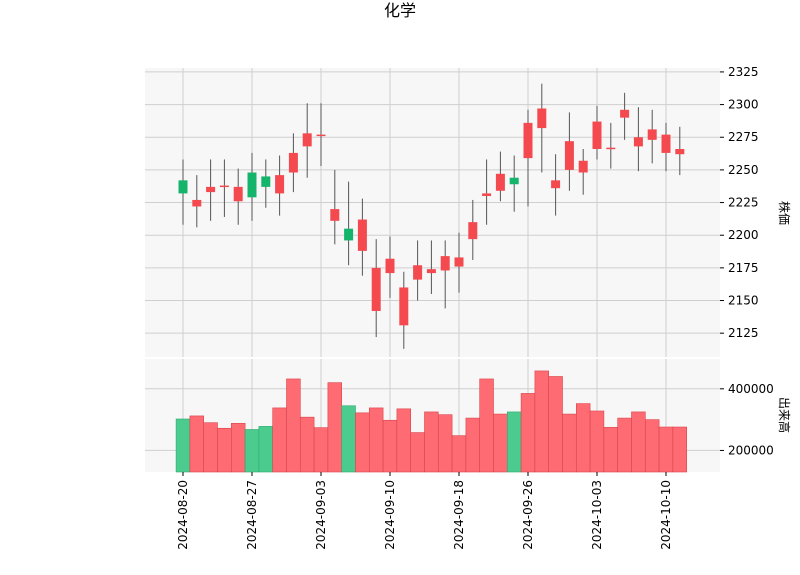 This screenshot has height=575, width=800. I want to click on volume-tick-label: 200000, so click(751, 450).